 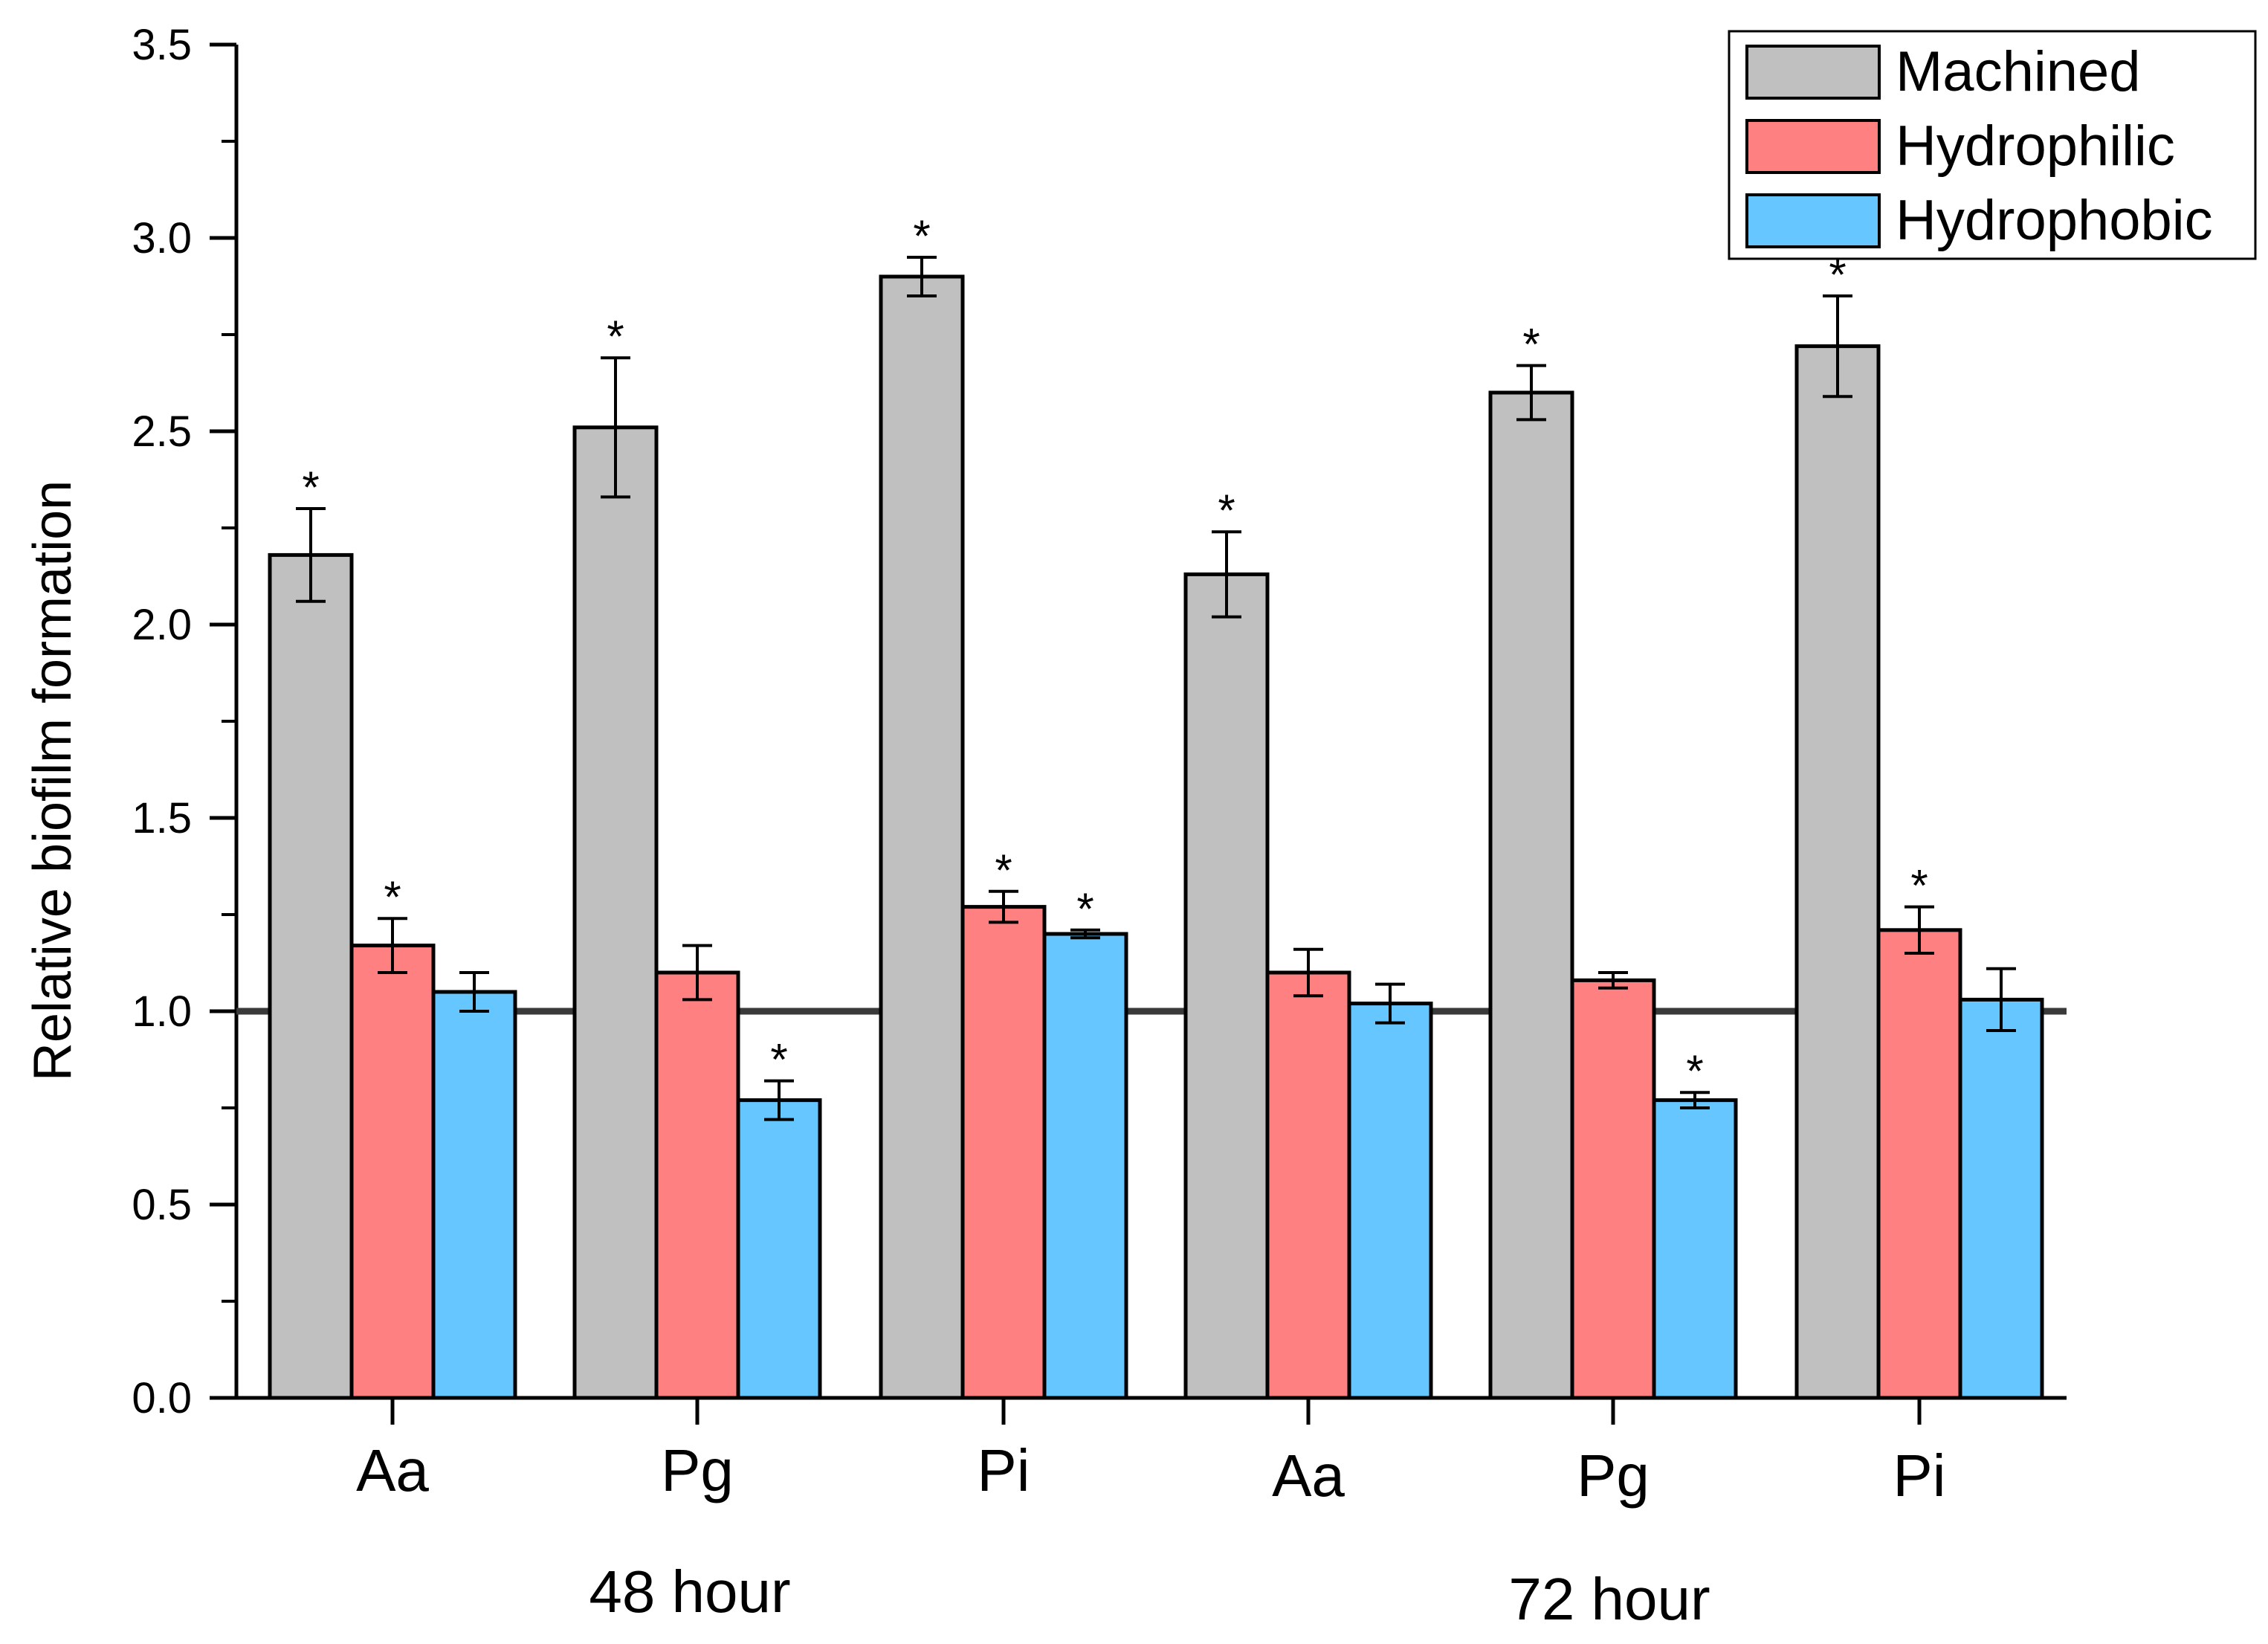 I want to click on y-tick-label: 3.0, so click(x=162, y=238).